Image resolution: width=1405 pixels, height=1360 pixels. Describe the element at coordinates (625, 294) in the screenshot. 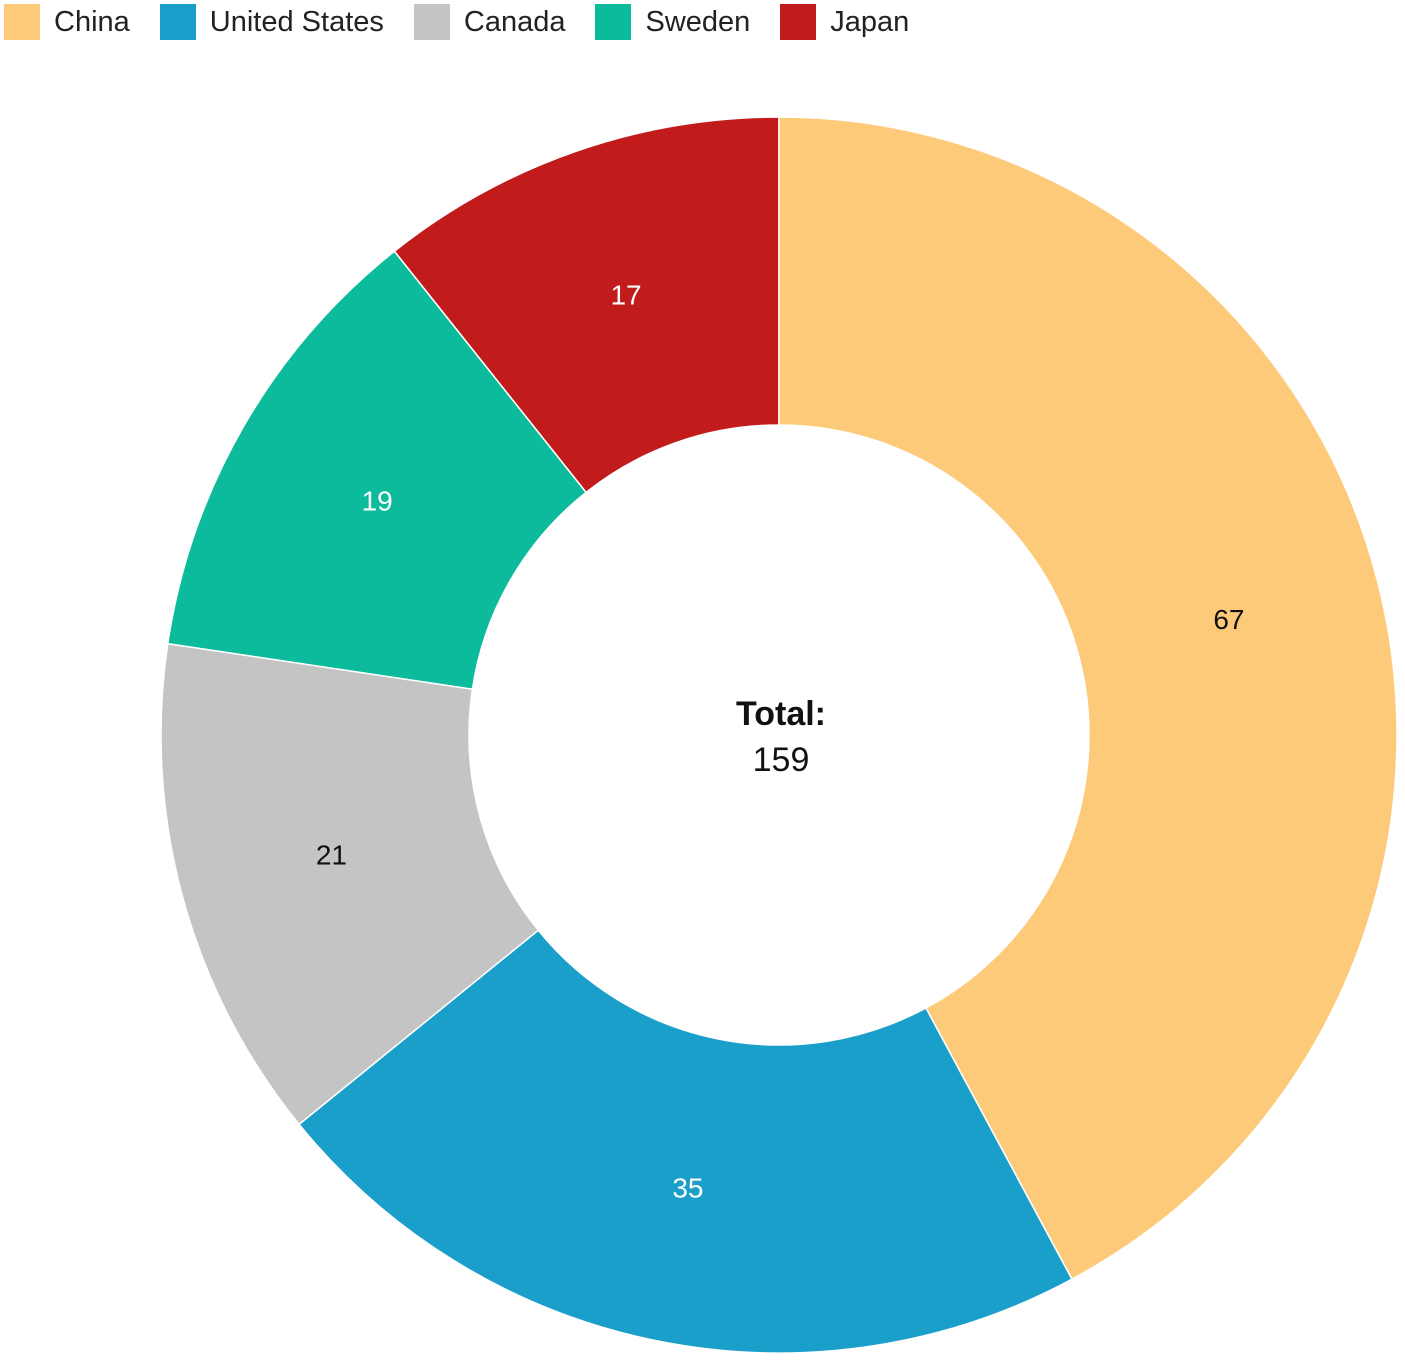

I see `value-label: 17` at that location.